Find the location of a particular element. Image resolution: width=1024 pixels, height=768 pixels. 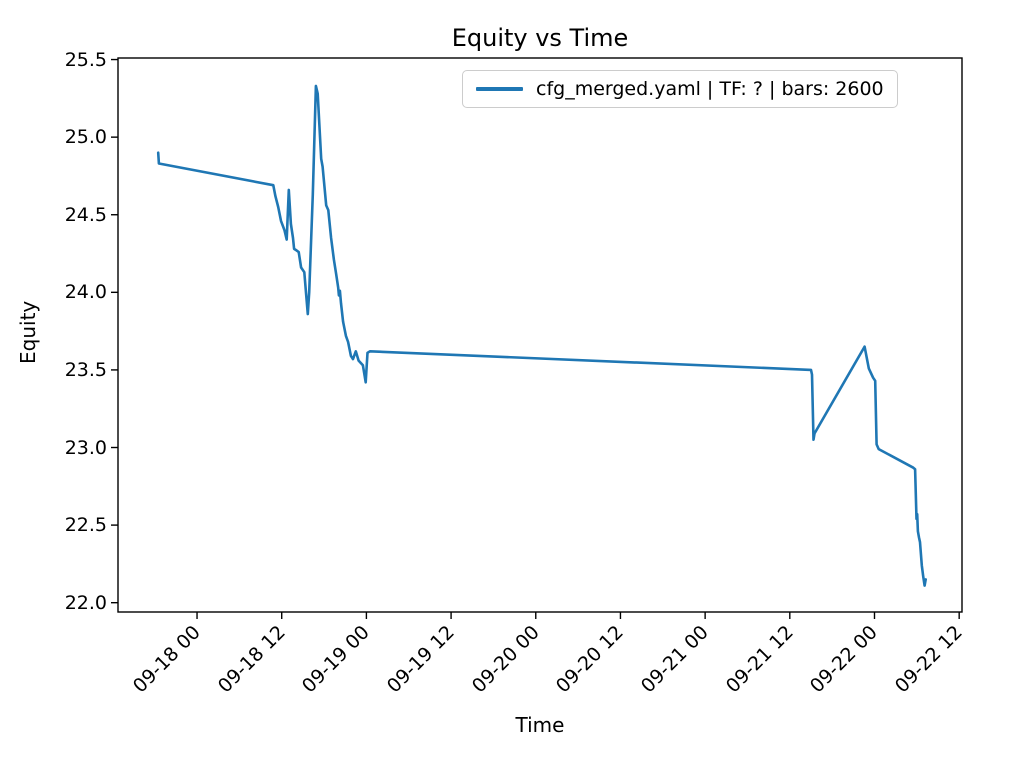

x-axis-label: Time is located at coordinates (540, 725).